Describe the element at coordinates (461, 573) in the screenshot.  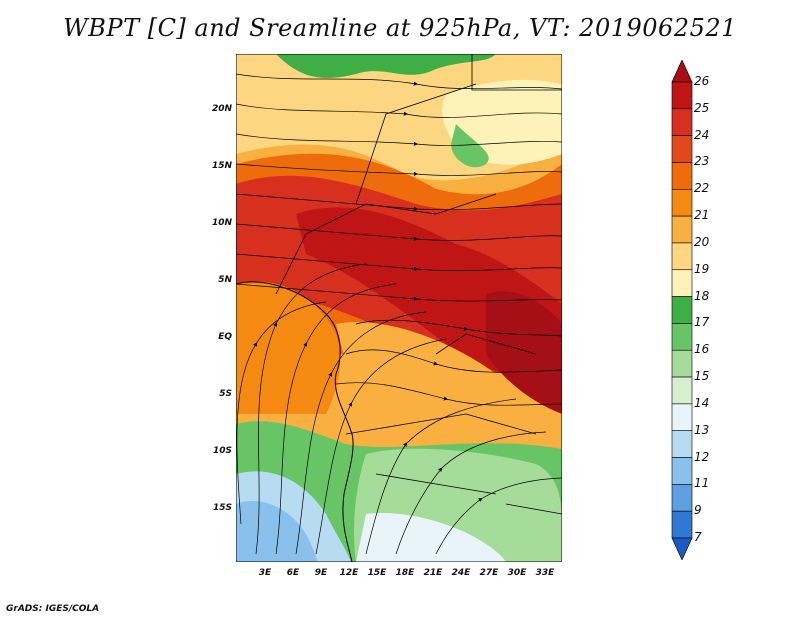
I see `lon-label: 24E` at that location.